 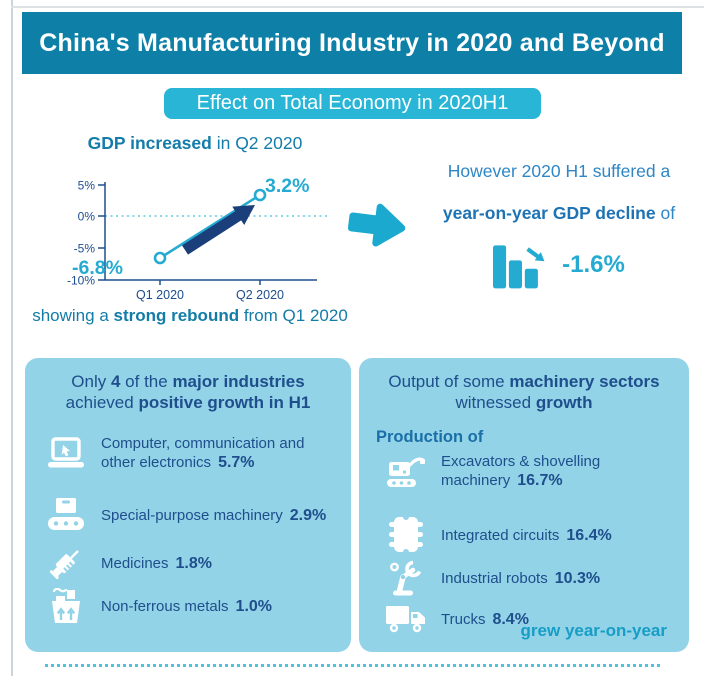 What do you see at coordinates (66, 453) in the screenshot?
I see `laptop-icon` at bounding box center [66, 453].